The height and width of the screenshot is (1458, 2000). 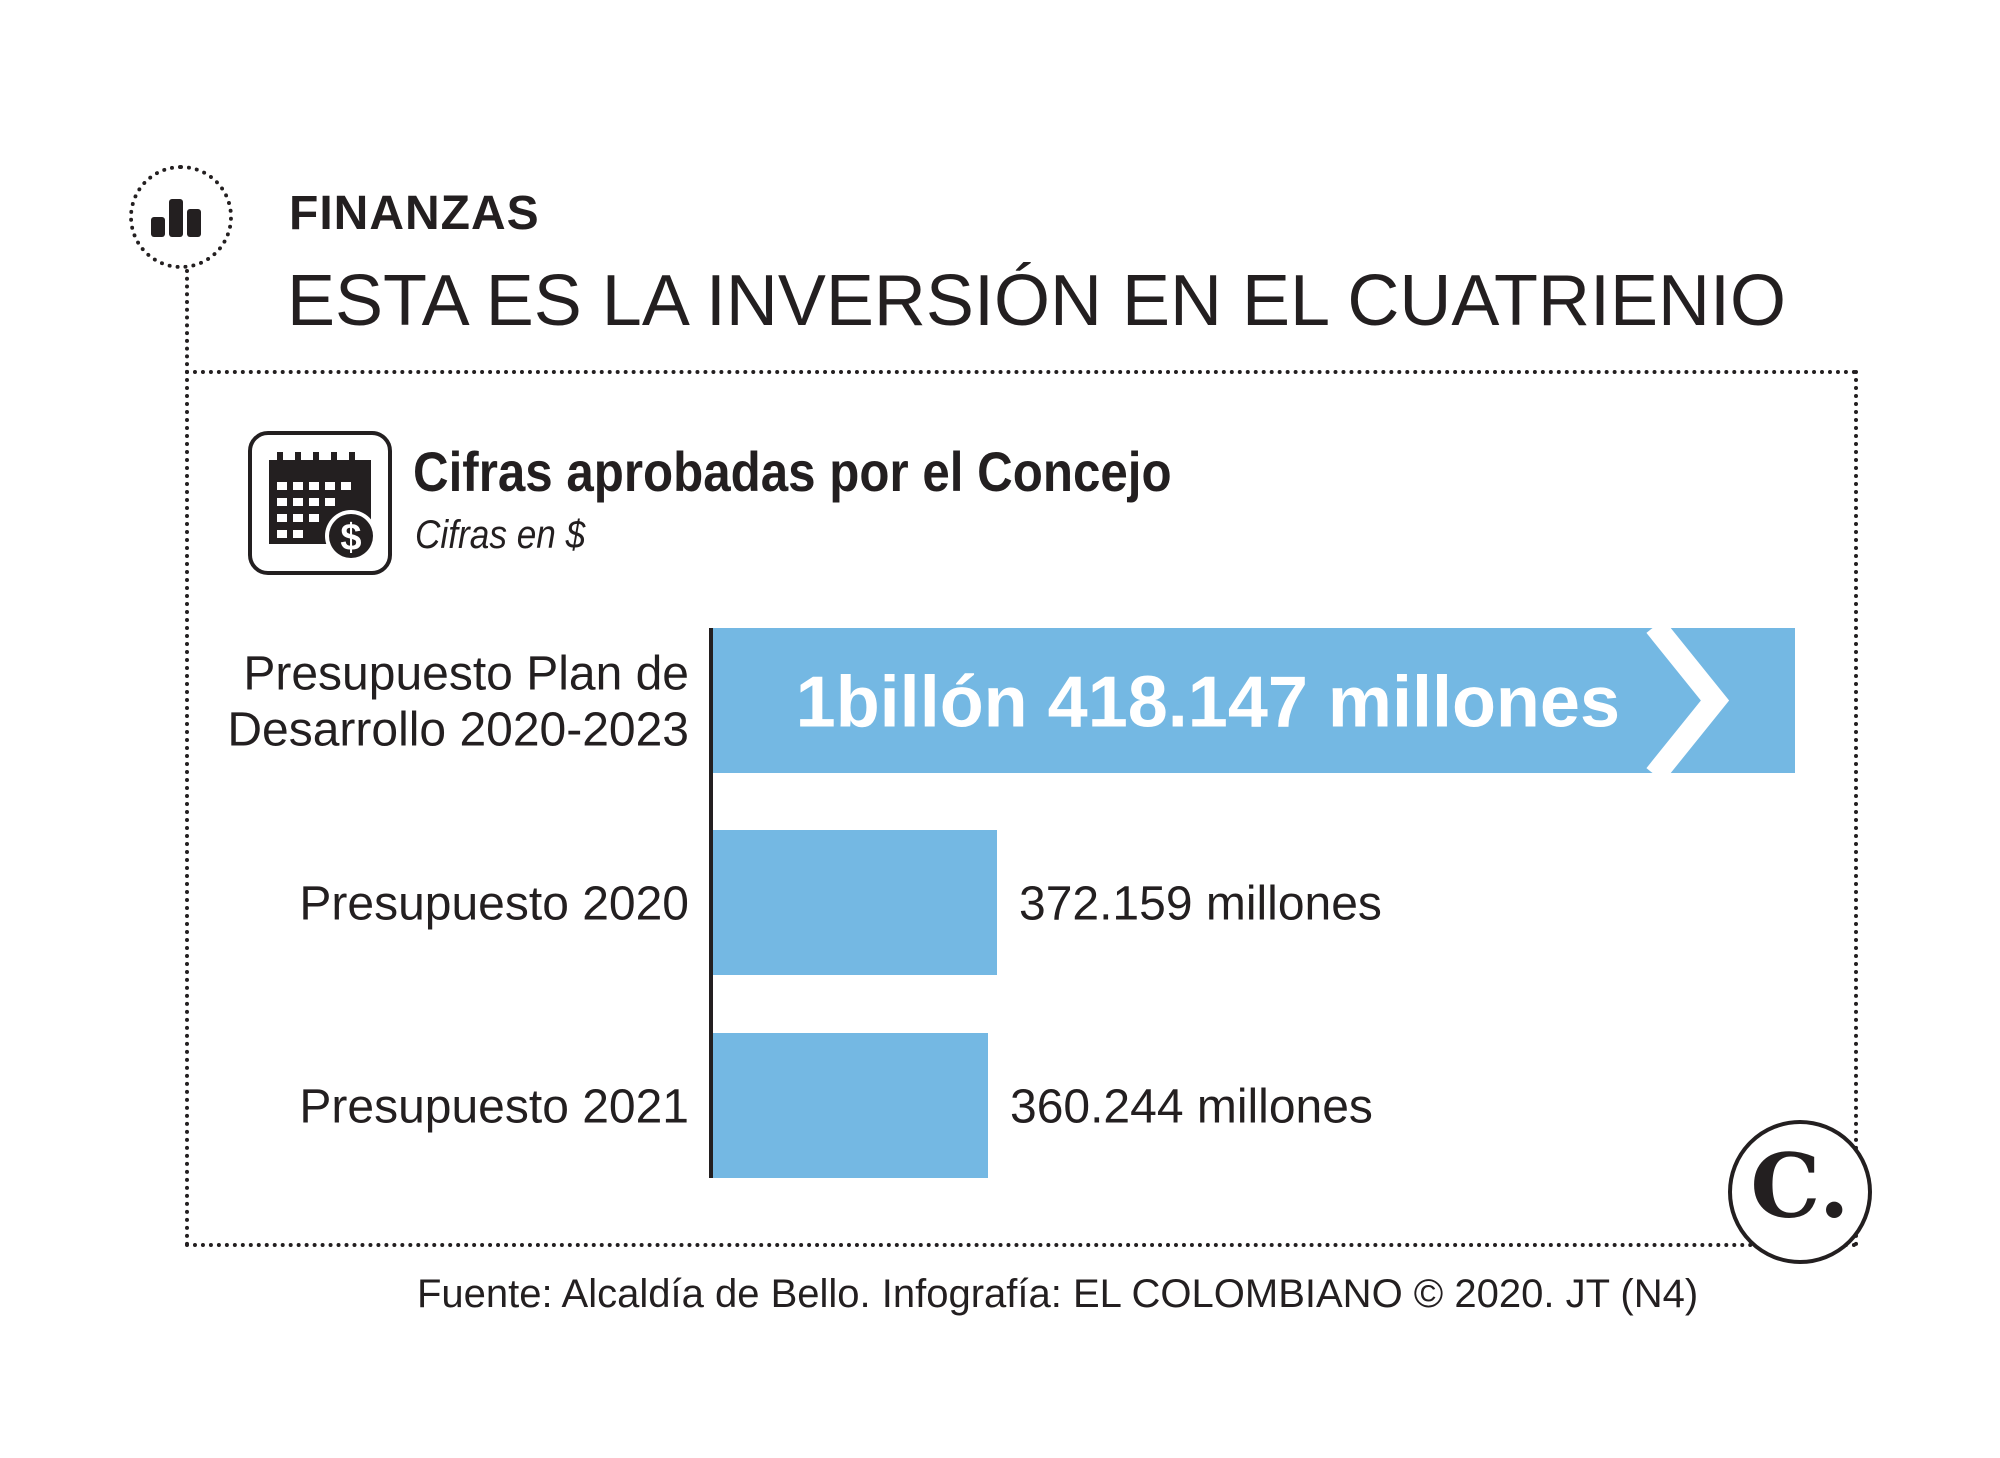 I want to click on category-label-0-0: Presupuesto Plan de, so click(x=466, y=674).